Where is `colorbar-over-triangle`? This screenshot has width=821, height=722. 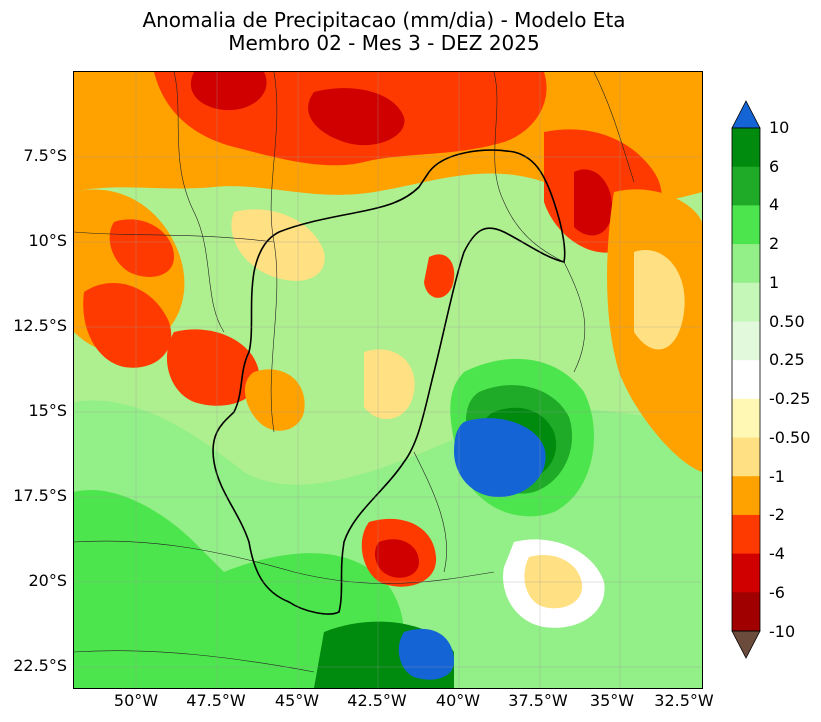 colorbar-over-triangle is located at coordinates (746, 114).